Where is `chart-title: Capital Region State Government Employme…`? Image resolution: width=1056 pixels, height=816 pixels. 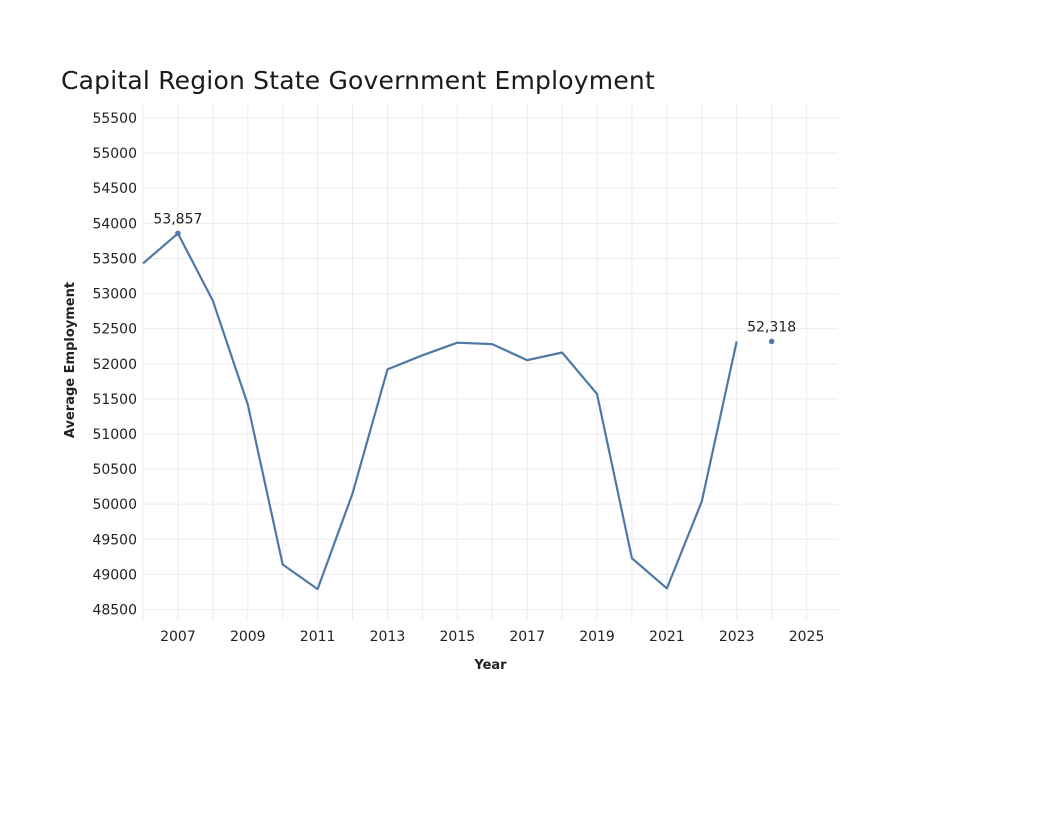
chart-title: Capital Region State Government Employme… is located at coordinates (358, 80).